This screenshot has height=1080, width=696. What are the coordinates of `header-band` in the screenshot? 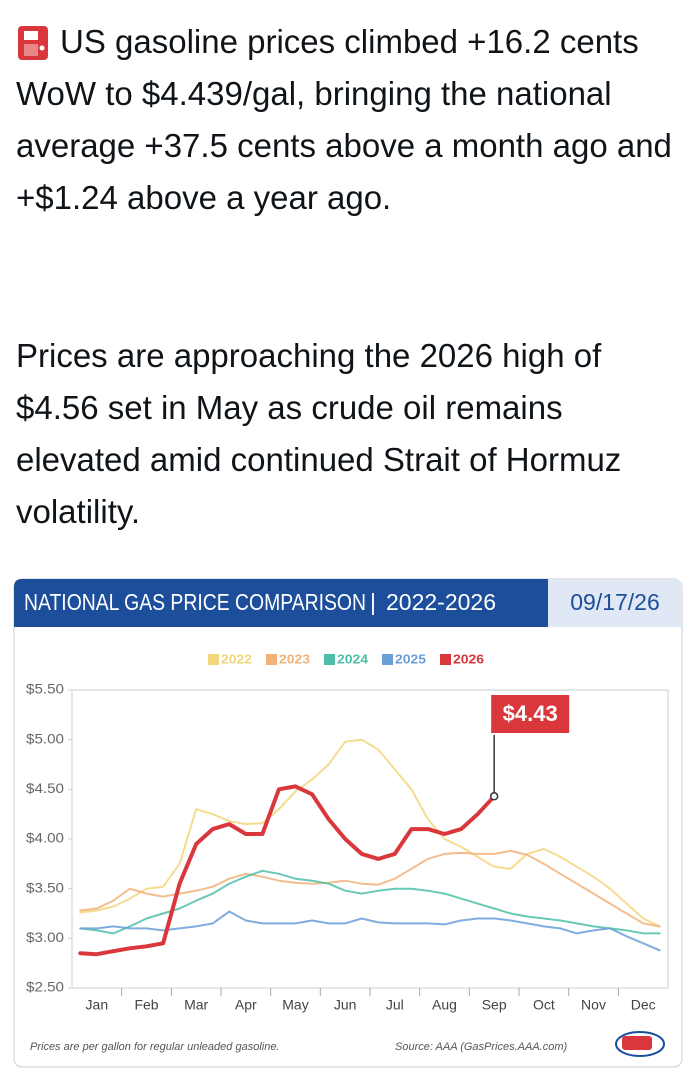 It's located at (281, 603).